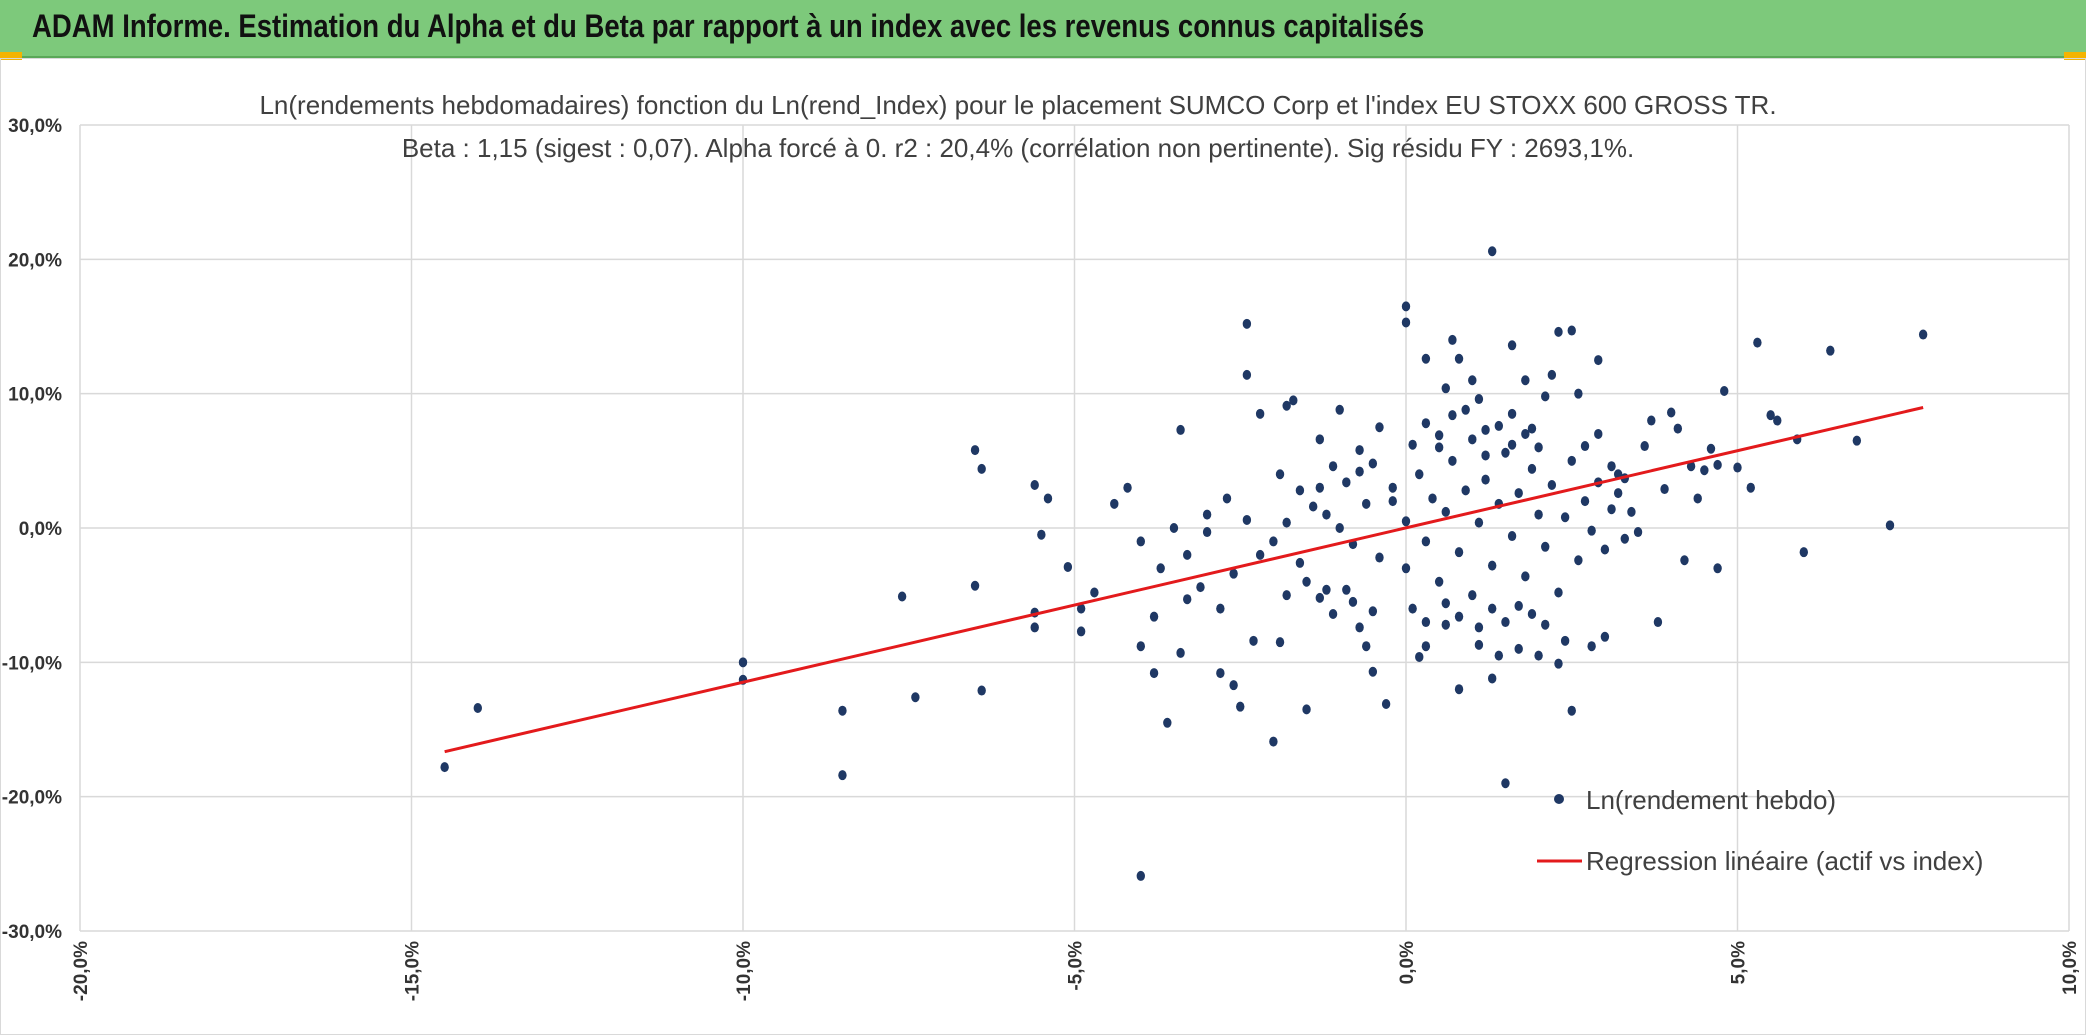  What do you see at coordinates (1784, 861) in the screenshot?
I see `legend-label-line: Regression linéaire (actif vs index)` at bounding box center [1784, 861].